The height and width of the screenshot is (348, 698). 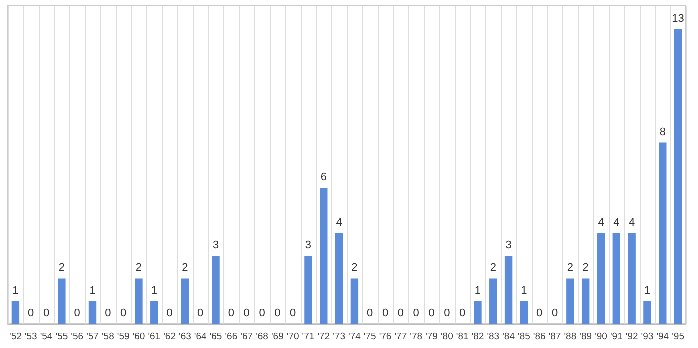 What do you see at coordinates (462, 337) in the screenshot?
I see `x-tick-label: '81` at bounding box center [462, 337].